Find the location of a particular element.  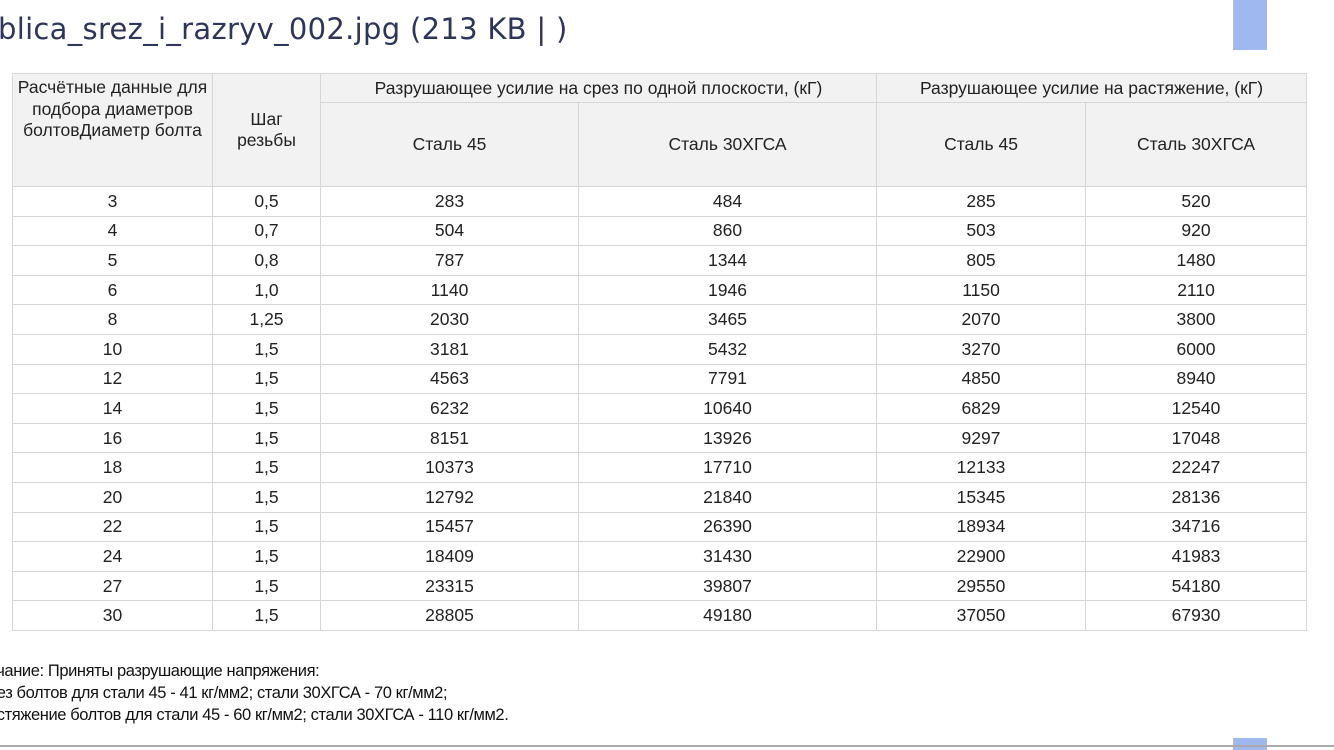

table-row: 24 1,5 18409 31430 22900 41983 is located at coordinates (660, 556).